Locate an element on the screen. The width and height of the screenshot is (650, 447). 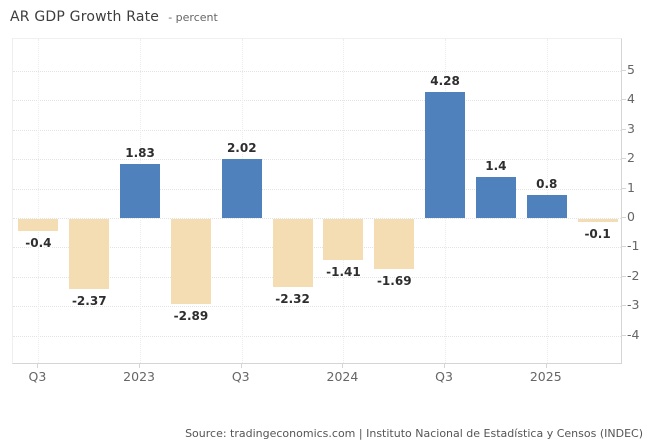
bar-value-label: 0.8 is located at coordinates (547, 183).